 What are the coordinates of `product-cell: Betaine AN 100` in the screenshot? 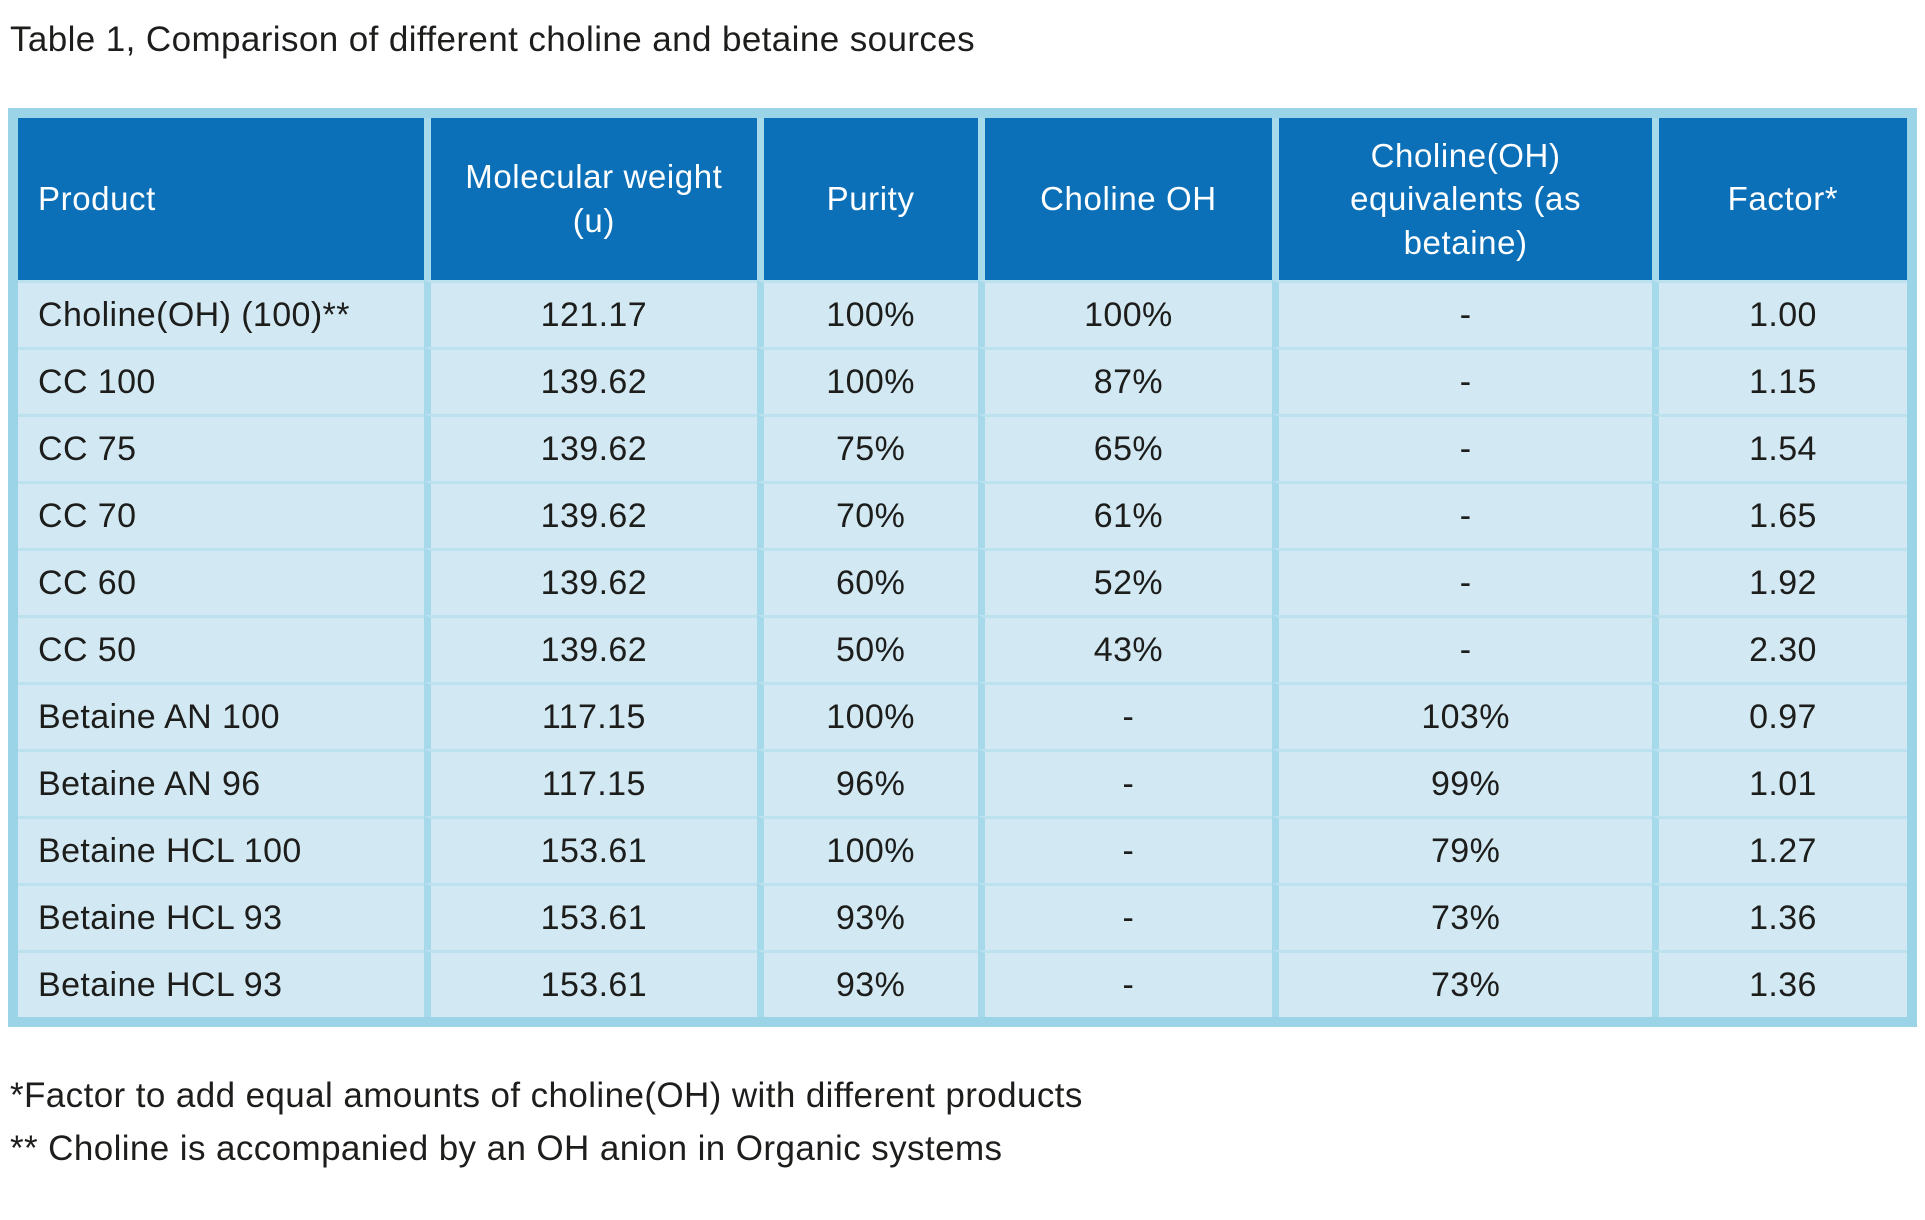 It's located at (221, 715).